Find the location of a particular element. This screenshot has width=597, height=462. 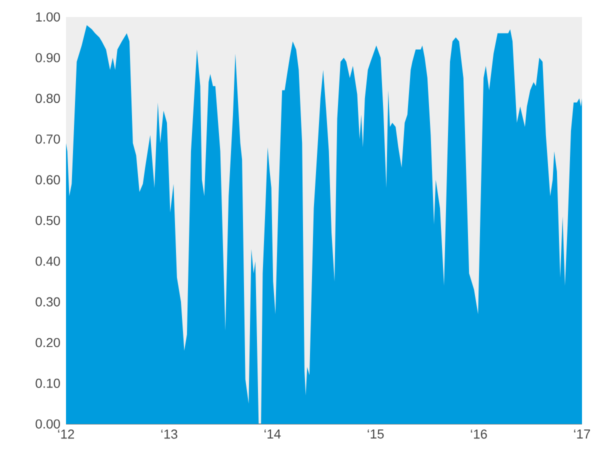

y-tick-label: 1.00 is located at coordinates (48, 17).